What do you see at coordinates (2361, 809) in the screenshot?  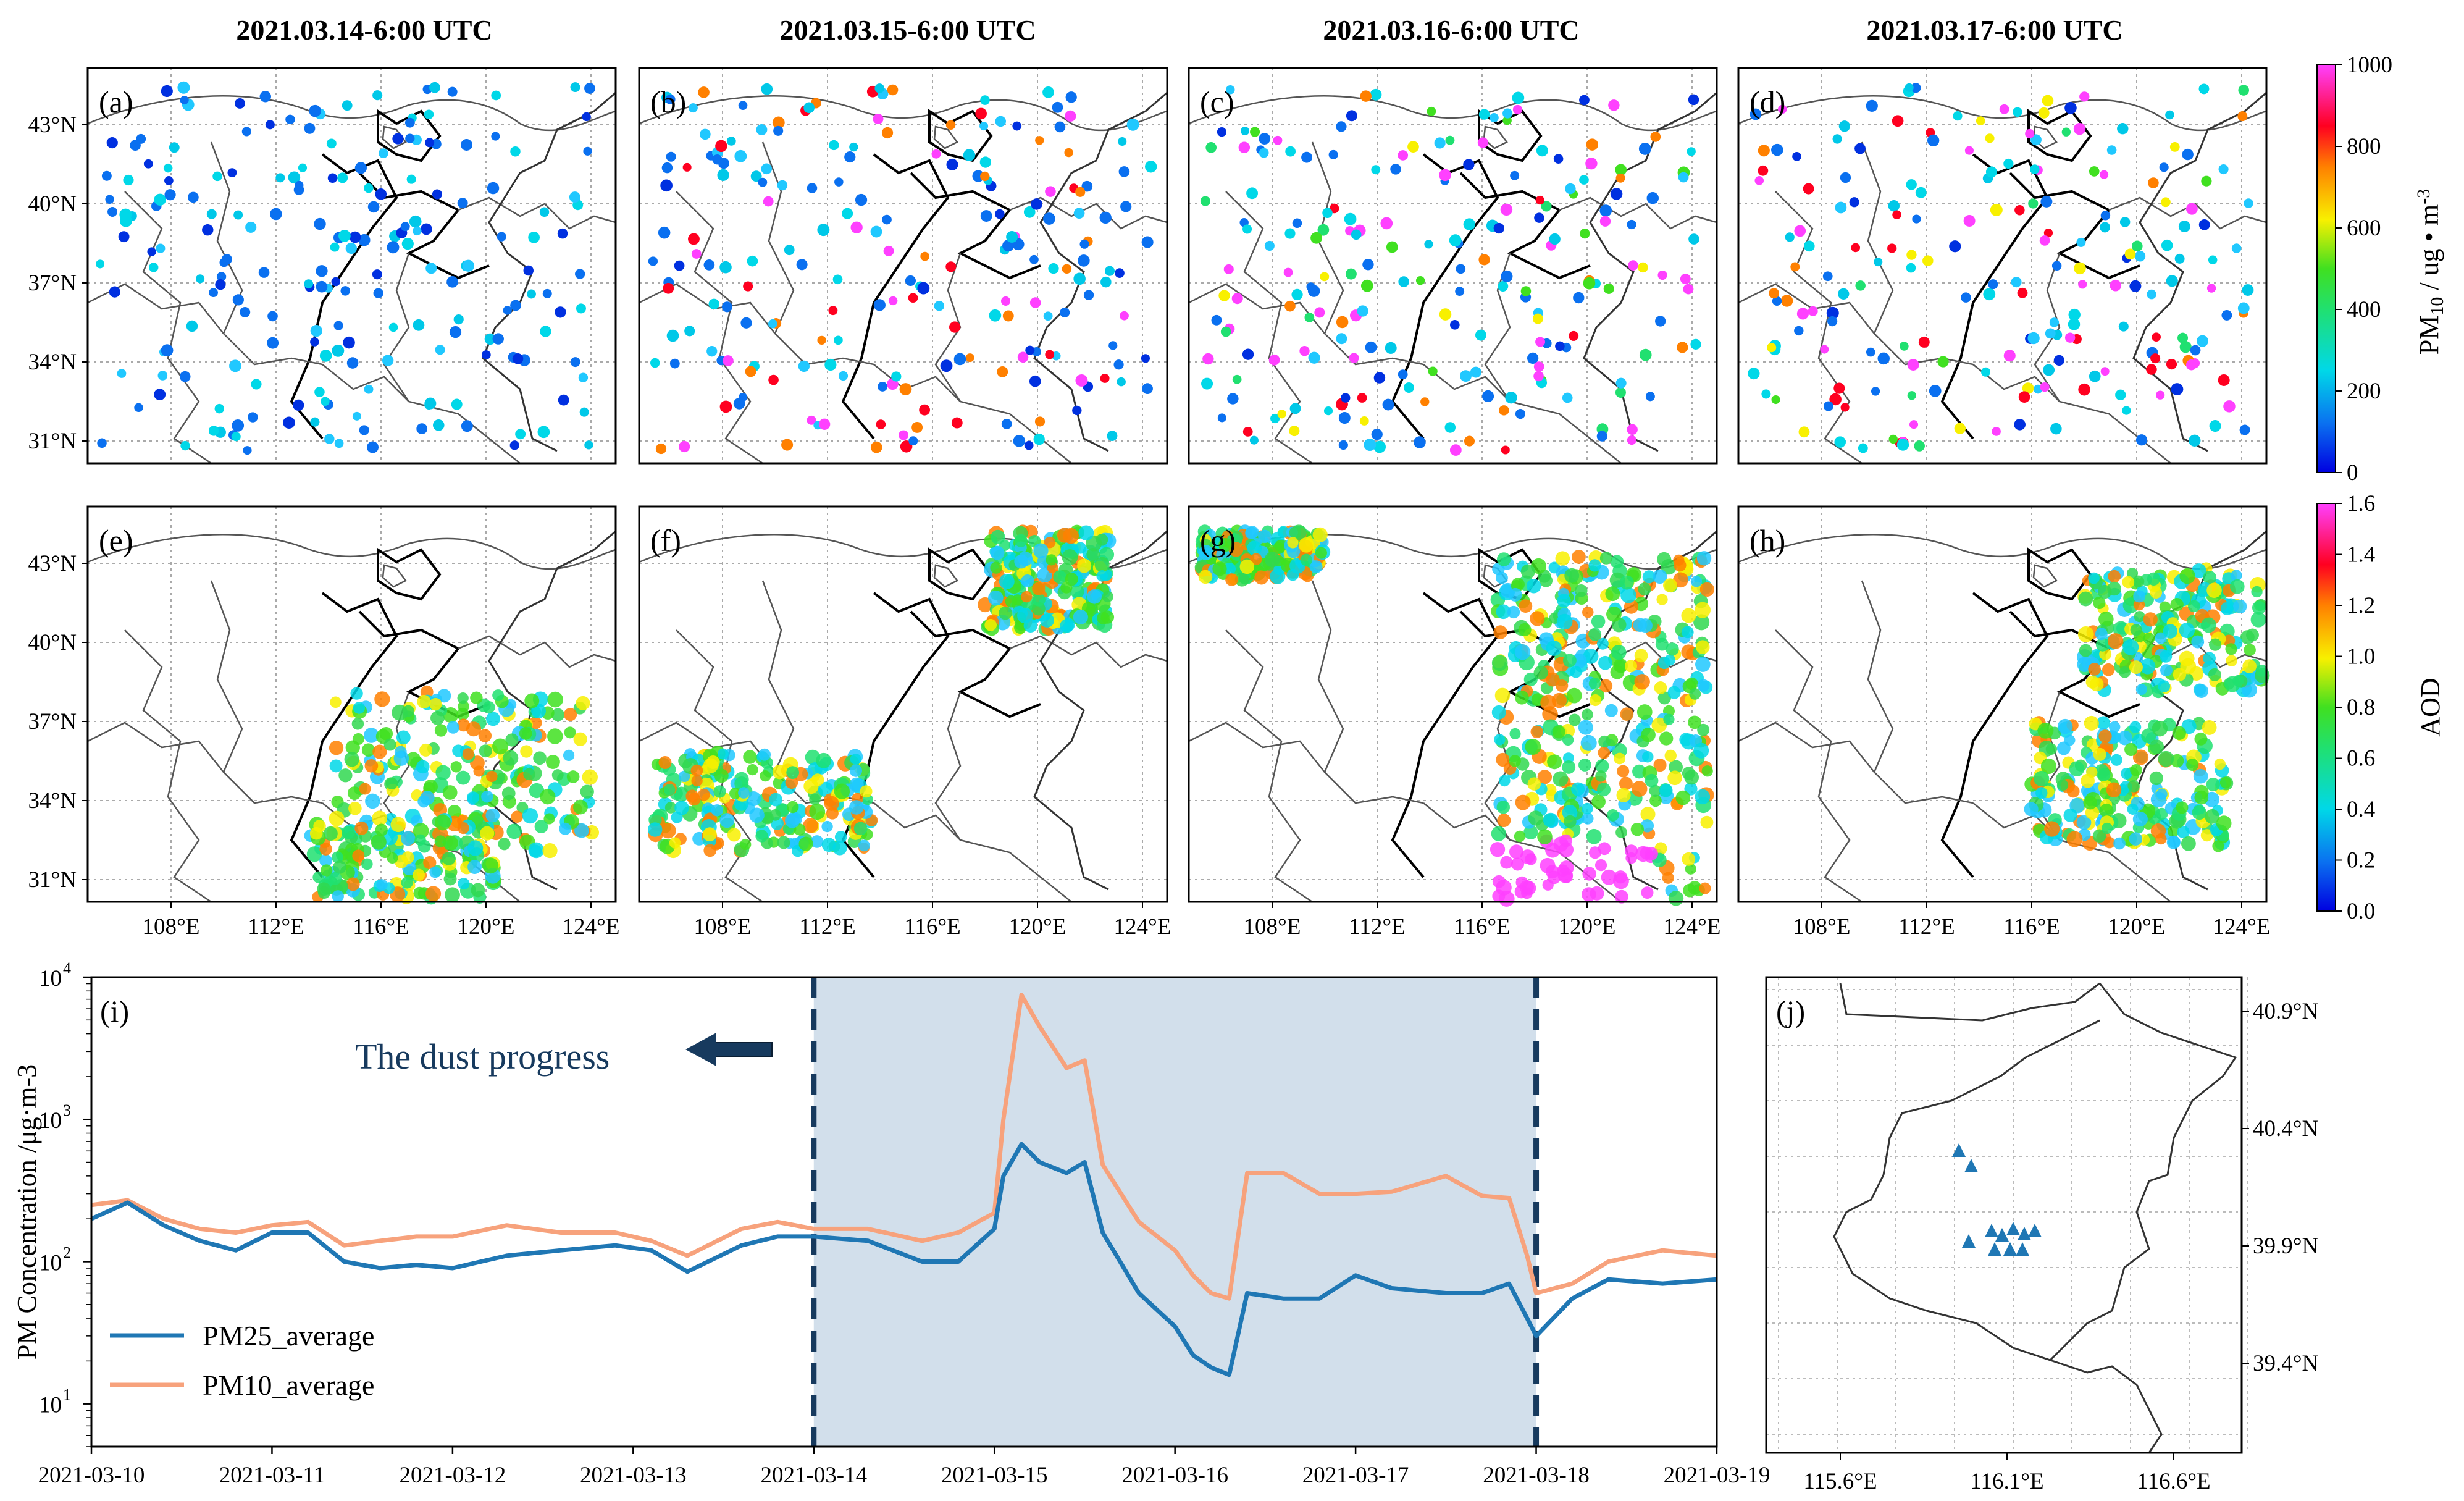 I see `colorbar-tick-label: 0.4` at bounding box center [2361, 809].